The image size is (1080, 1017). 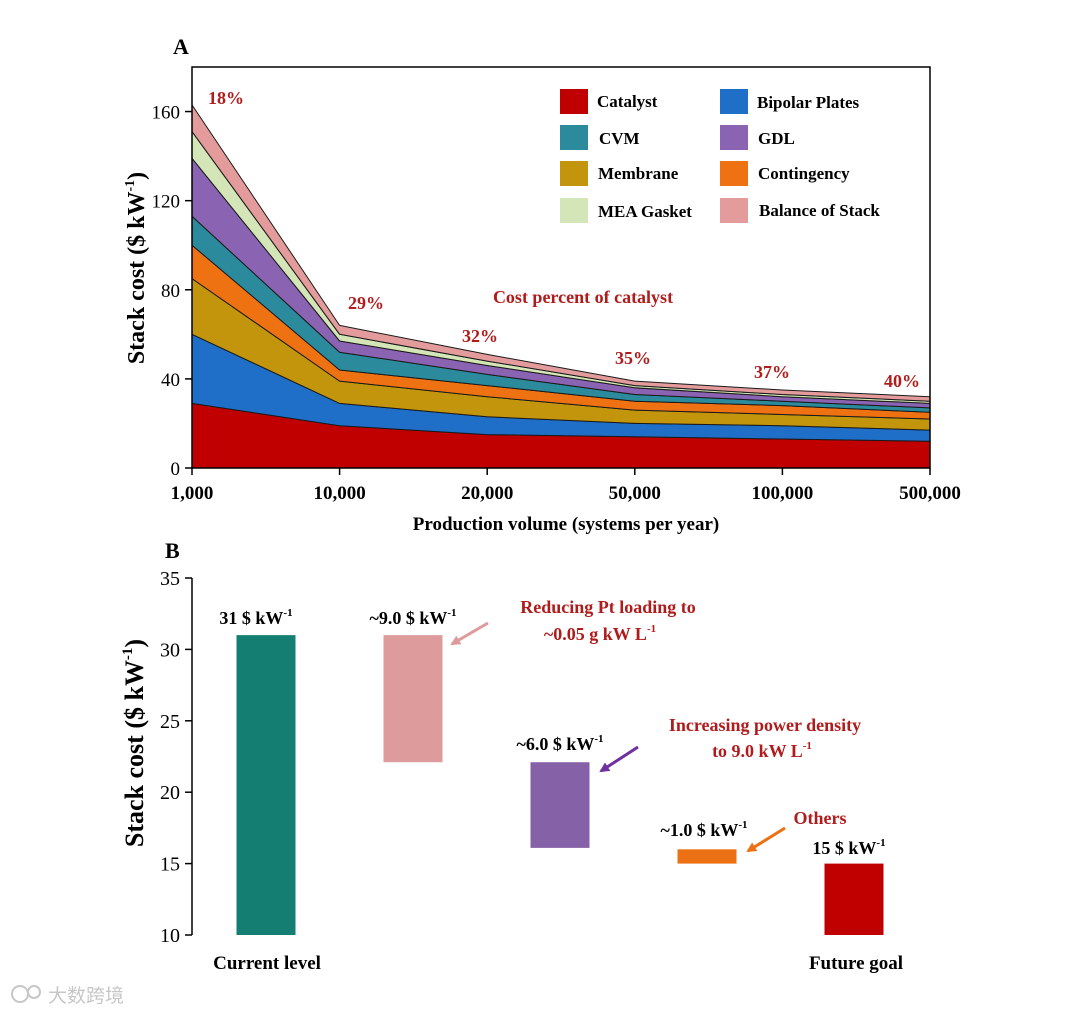 I want to click on panel-a-ytick-label: 0, so click(x=176, y=469).